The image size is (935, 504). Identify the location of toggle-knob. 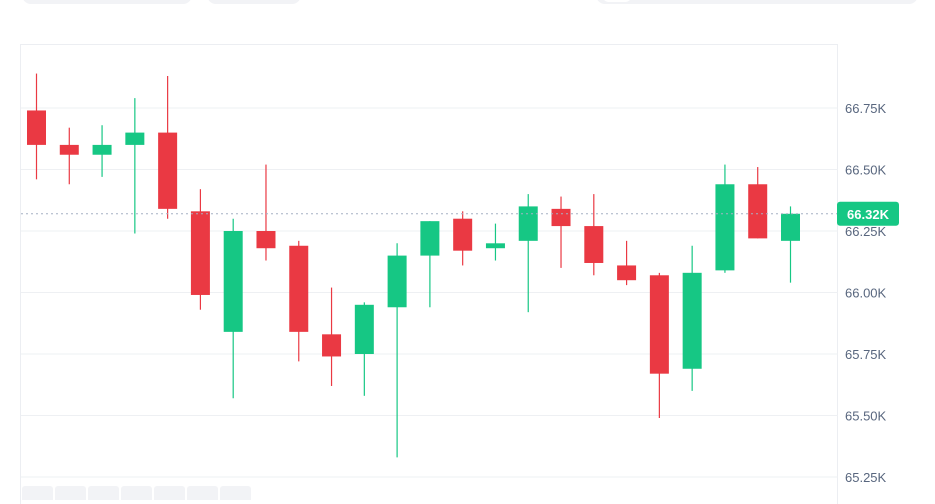
(617, 1).